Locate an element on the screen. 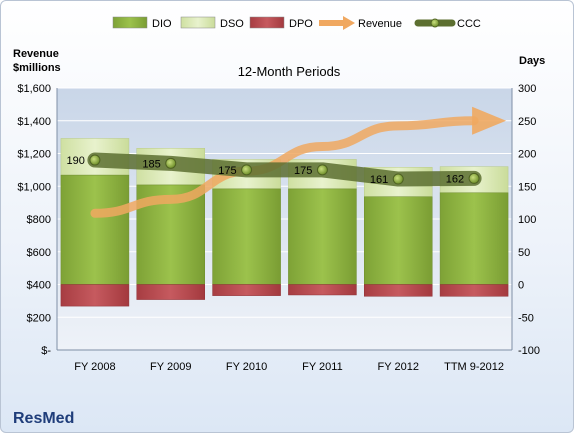 The width and height of the screenshot is (574, 433). x-tick-label: FY 2010 is located at coordinates (246, 367).